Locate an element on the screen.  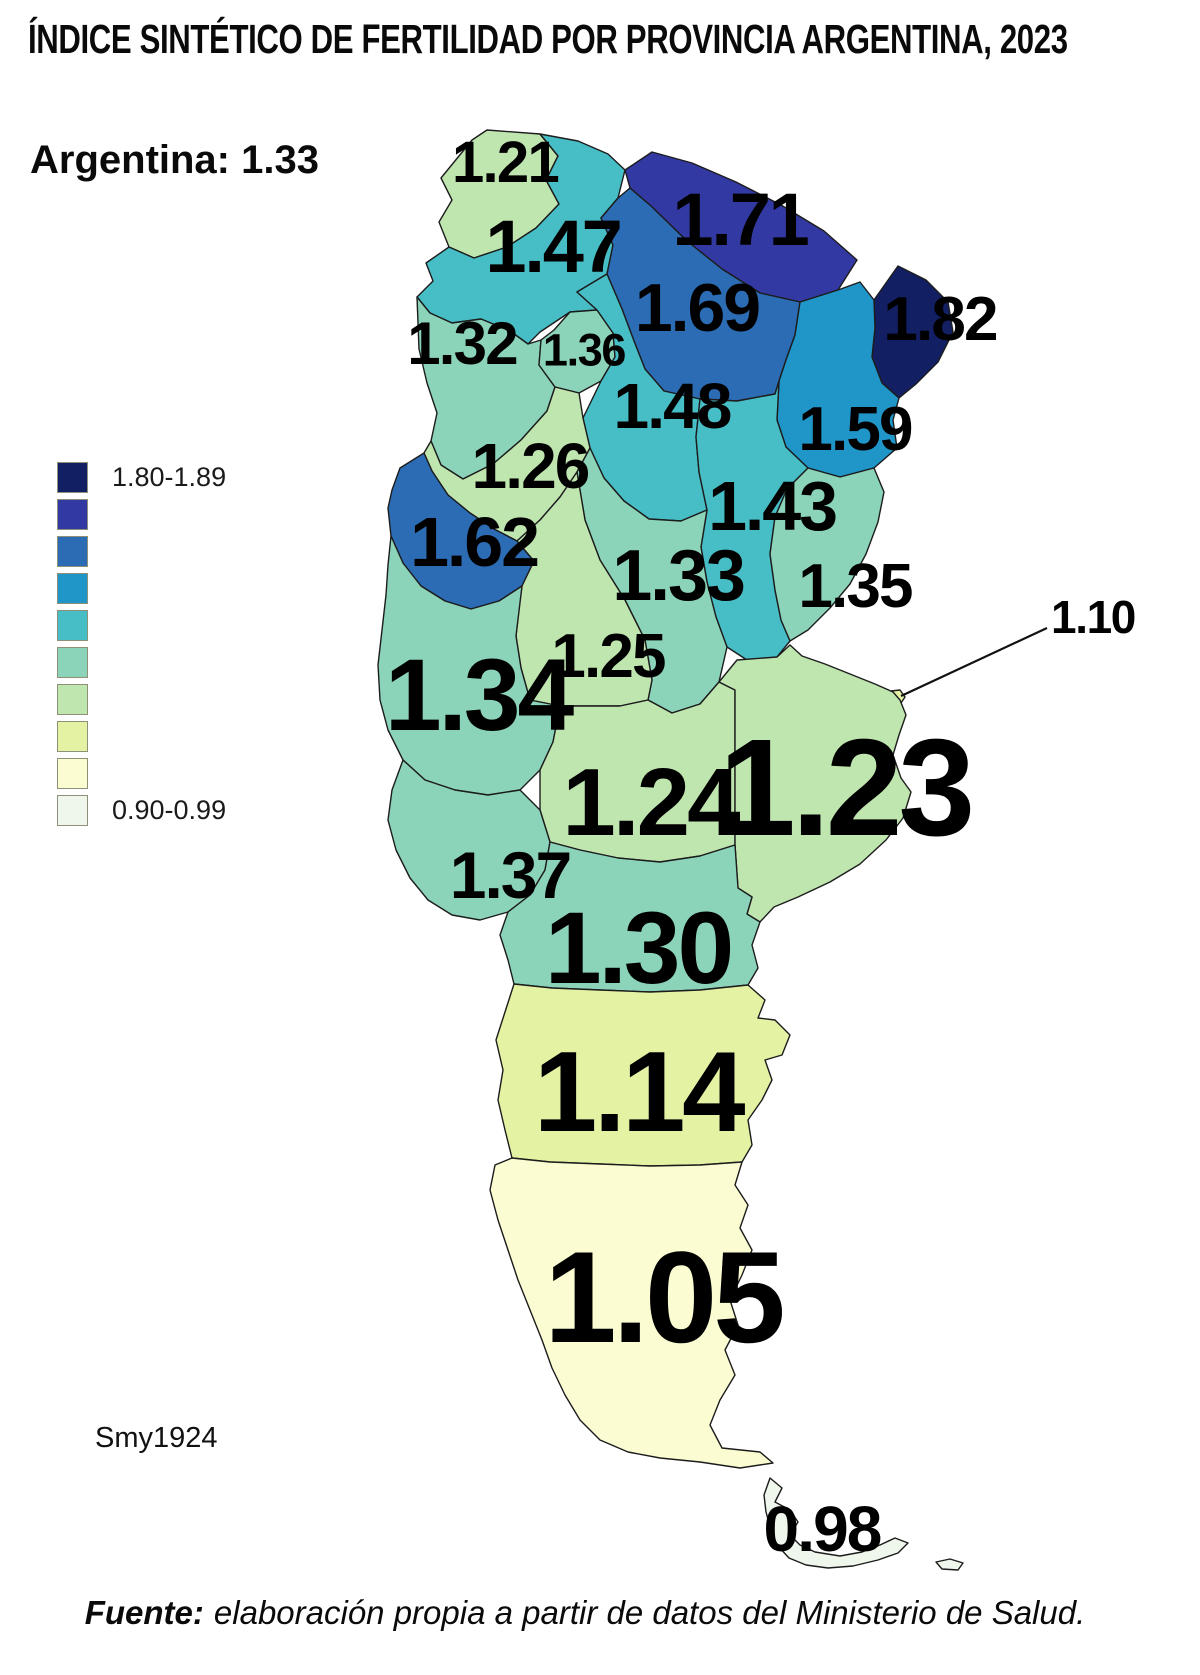
province-santa_cruz is located at coordinates (631, 1313).